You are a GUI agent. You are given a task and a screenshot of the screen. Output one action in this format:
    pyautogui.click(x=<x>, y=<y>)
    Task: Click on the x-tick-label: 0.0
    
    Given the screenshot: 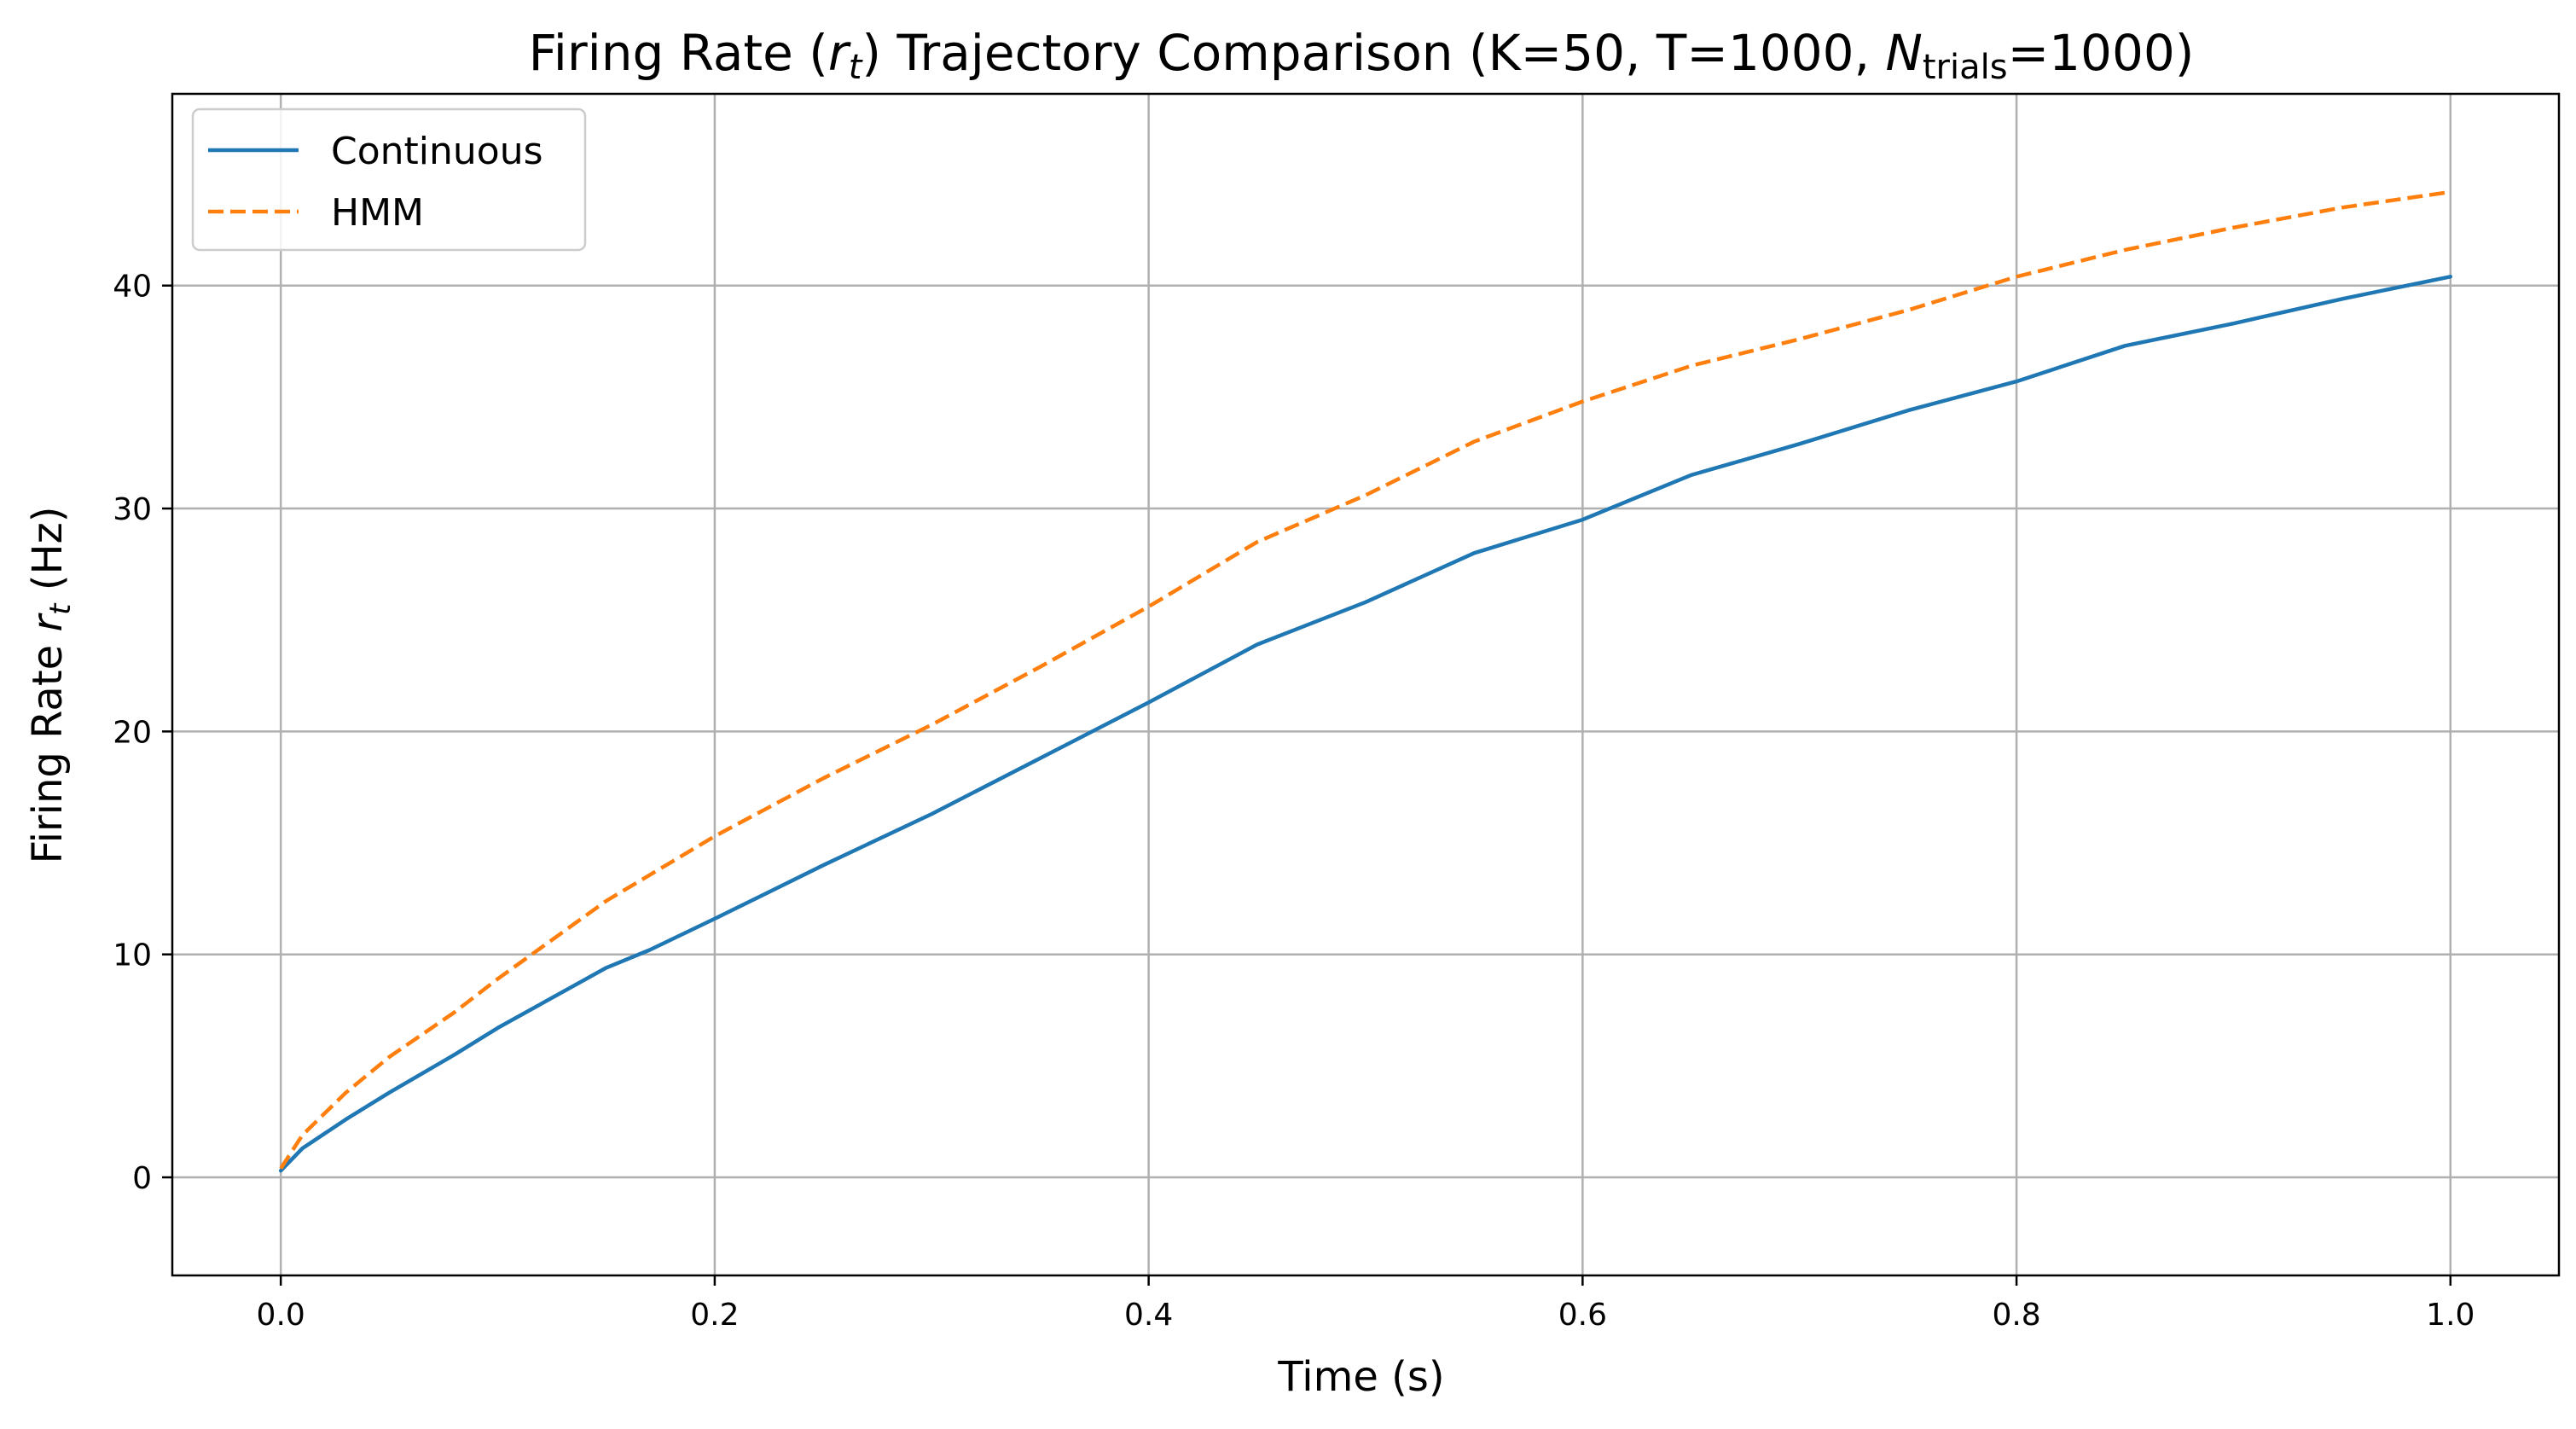 What is the action you would take?
    pyautogui.click(x=281, y=1315)
    